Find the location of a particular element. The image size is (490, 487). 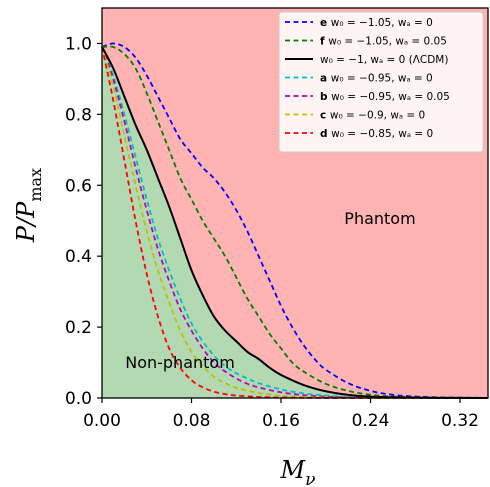

x-tick-label: 0.00 is located at coordinates (102, 421).